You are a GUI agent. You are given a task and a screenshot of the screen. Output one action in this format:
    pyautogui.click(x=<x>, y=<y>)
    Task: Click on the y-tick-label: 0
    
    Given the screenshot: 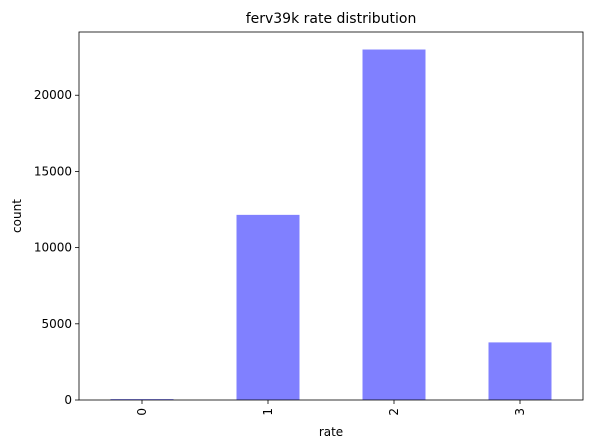 What is the action you would take?
    pyautogui.click(x=68, y=400)
    